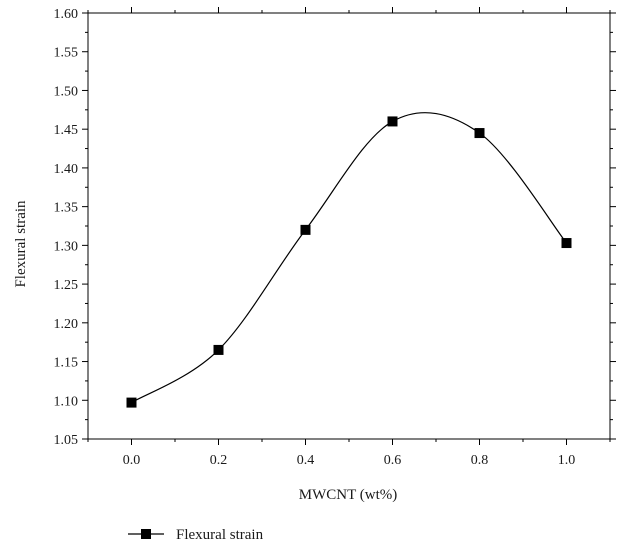 Image resolution: width=626 pixels, height=544 pixels. What do you see at coordinates (220, 535) in the screenshot?
I see `legend-label: Flexural strain` at bounding box center [220, 535].